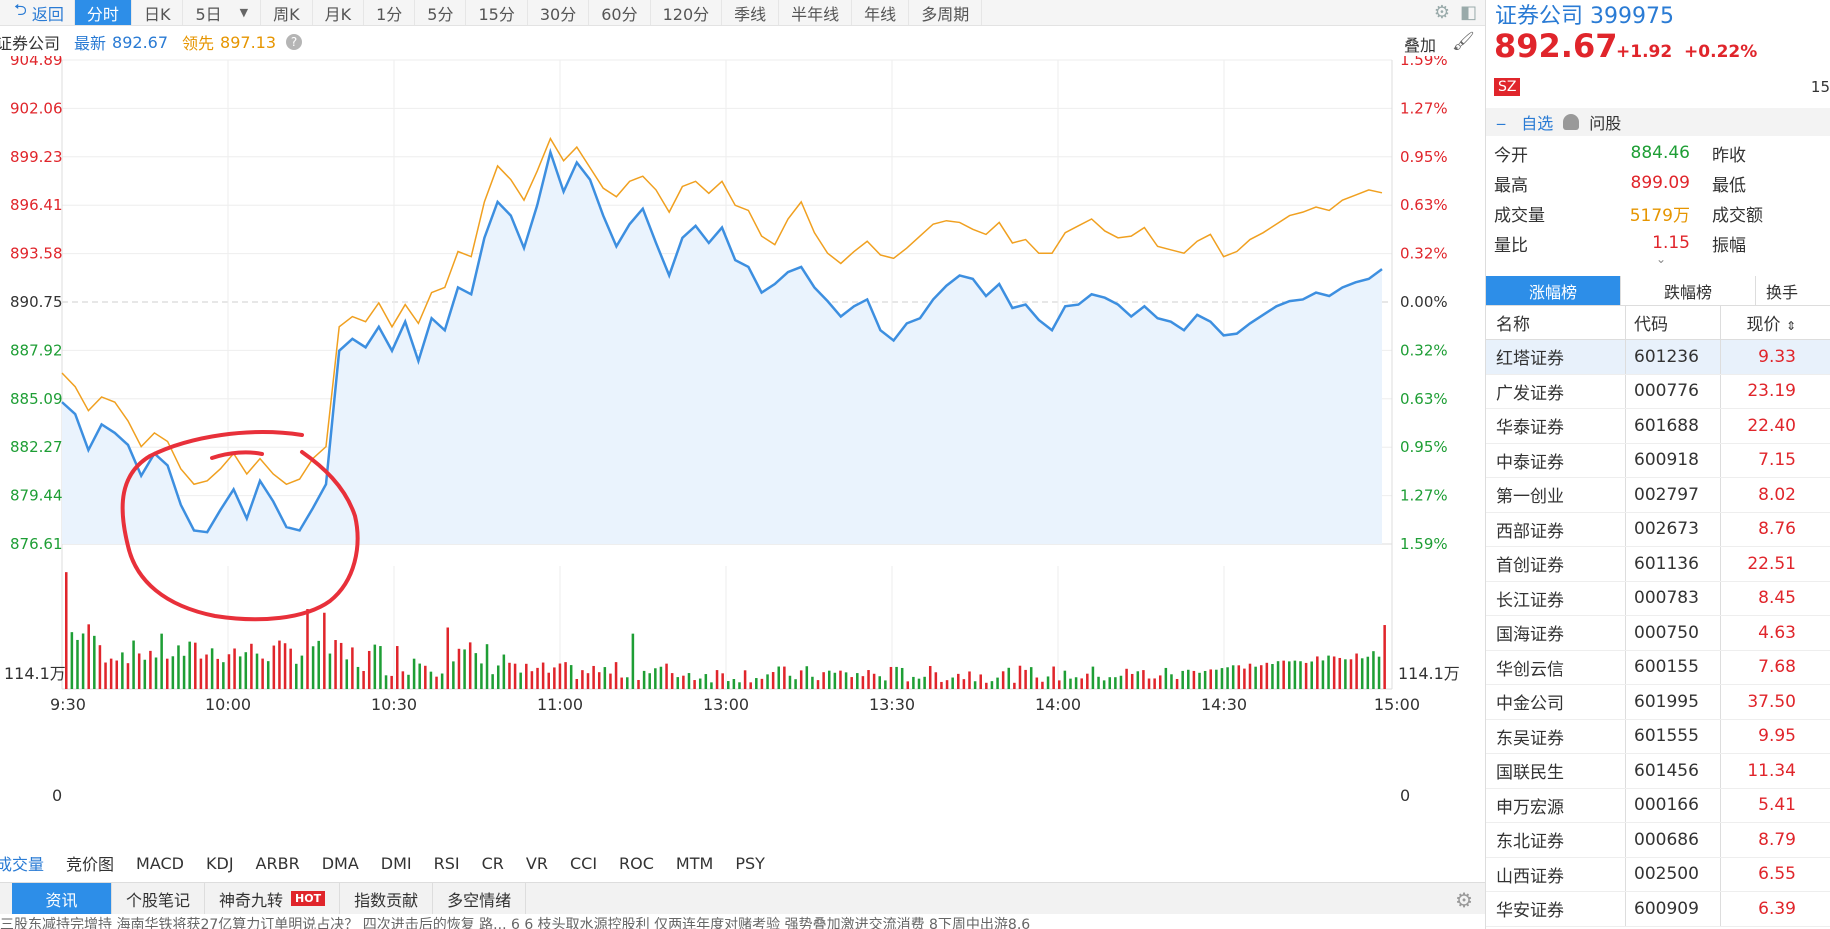 Image resolution: width=1830 pixels, height=929 pixels. Describe the element at coordinates (294, 42) in the screenshot. I see `help-icon: ?` at that location.